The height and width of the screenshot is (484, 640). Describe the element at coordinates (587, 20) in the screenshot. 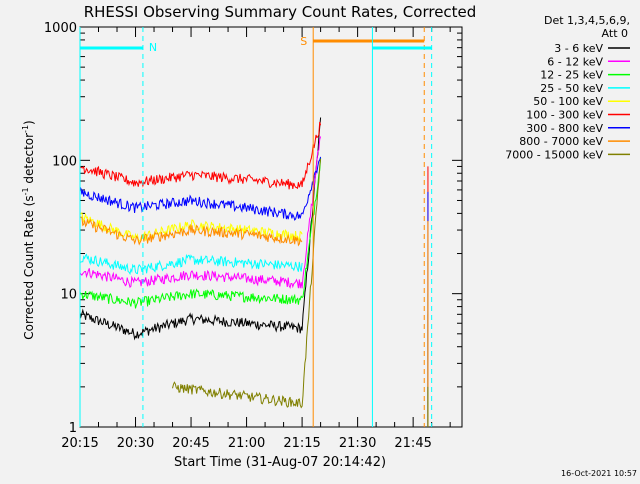

I see `legend-header: Det 1,3,4,5,6,9,` at that location.